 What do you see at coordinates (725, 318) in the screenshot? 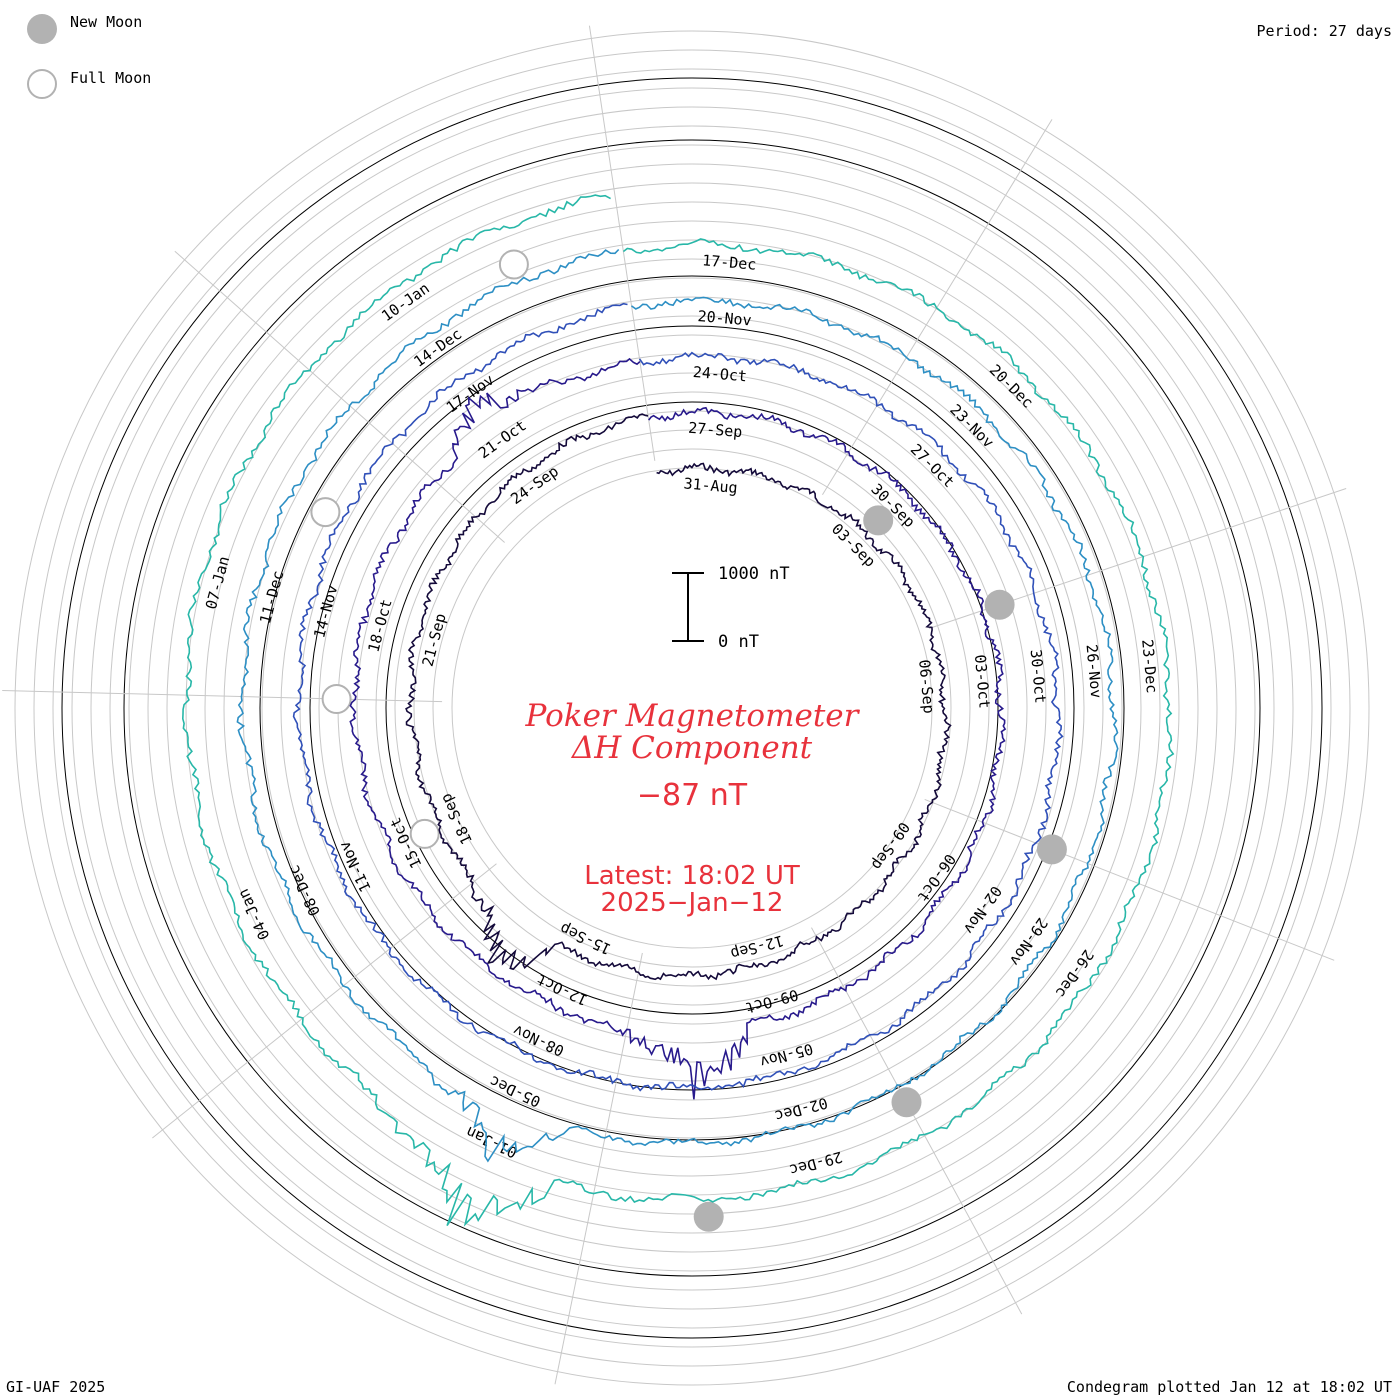
I see `date-tick-label: 20-Nov` at bounding box center [725, 318].